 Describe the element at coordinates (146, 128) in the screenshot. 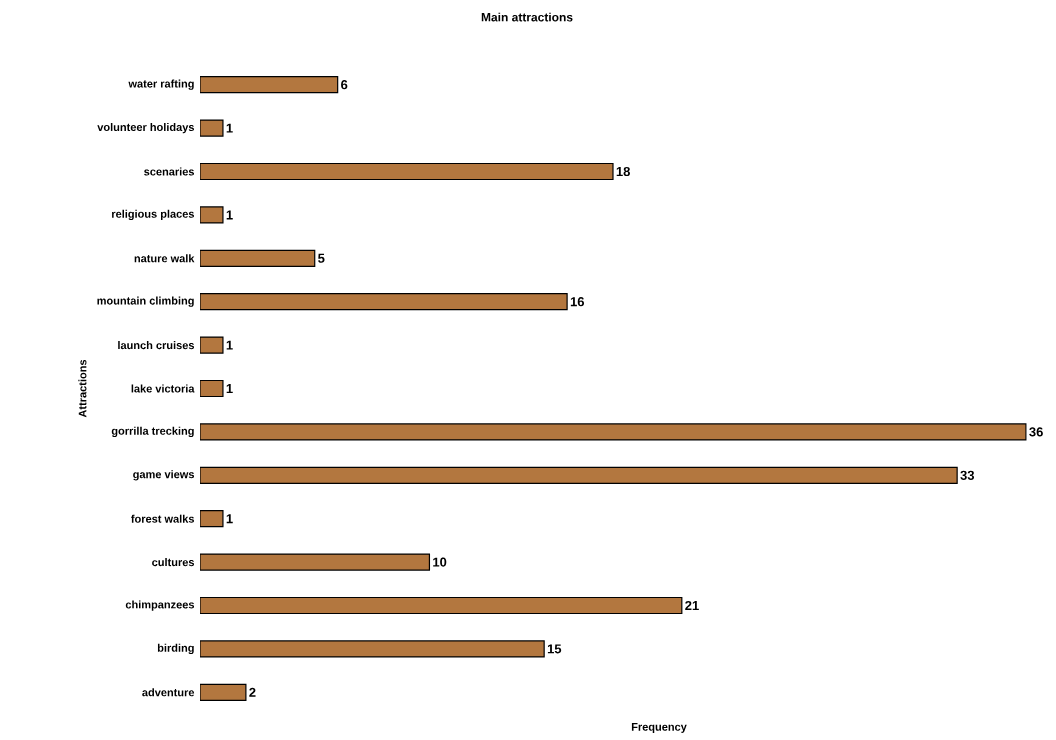

I see `y-tick-label: volunteer holidays` at that location.